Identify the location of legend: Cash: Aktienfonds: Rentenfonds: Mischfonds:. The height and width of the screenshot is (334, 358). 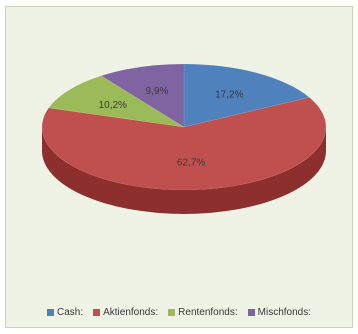
(179, 312).